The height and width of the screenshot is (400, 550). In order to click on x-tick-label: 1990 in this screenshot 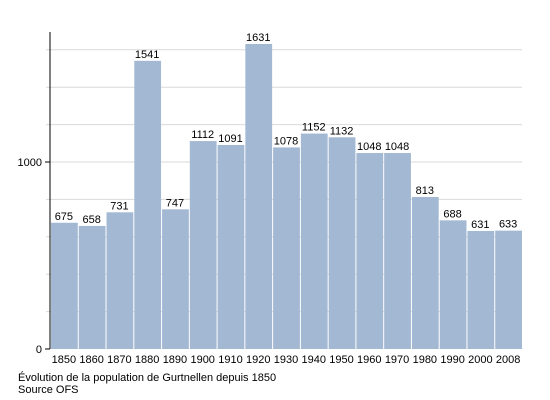, I will do `click(452, 360)`.